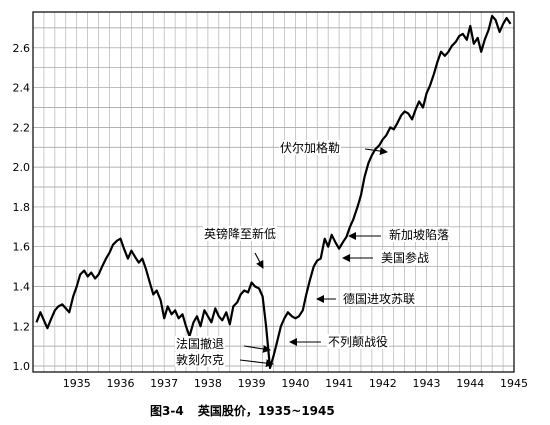  Describe the element at coordinates (167, 411) in the screenshot. I see `figure-number: 图3-4` at that location.